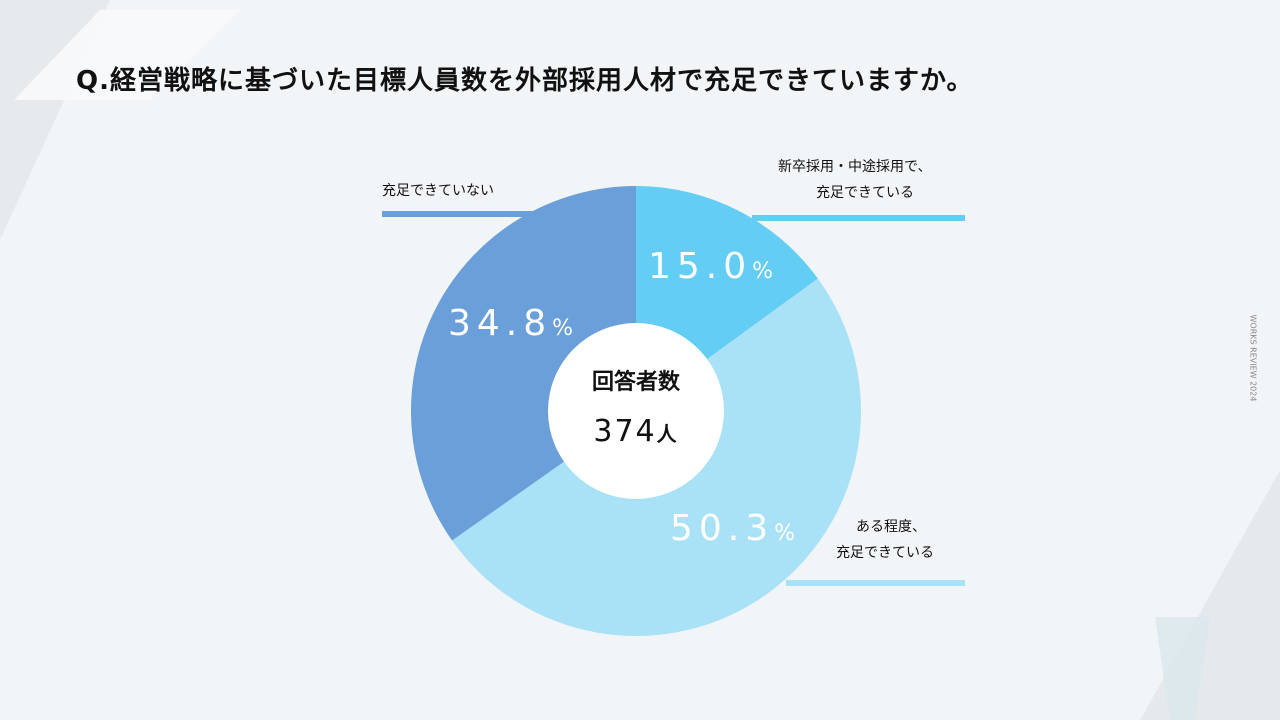 The height and width of the screenshot is (720, 1280). I want to click on center-count: 374, so click(624, 431).